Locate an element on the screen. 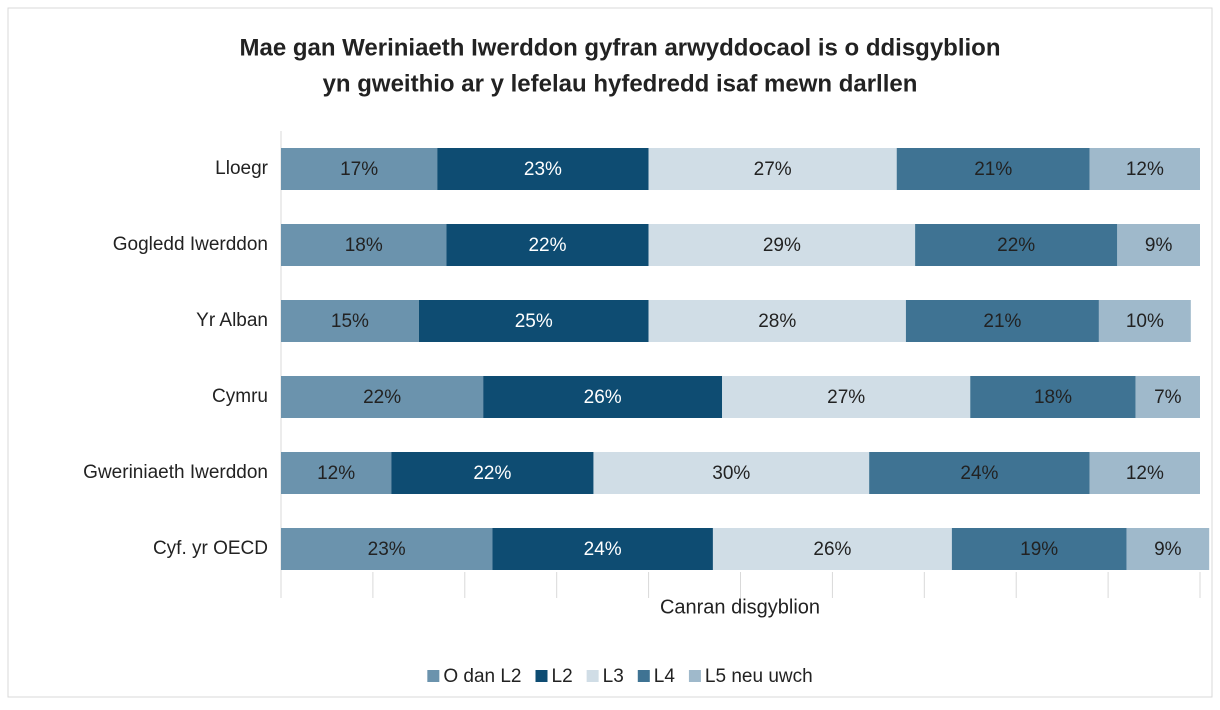 The height and width of the screenshot is (710, 1220). data-label: 15% is located at coordinates (350, 321).